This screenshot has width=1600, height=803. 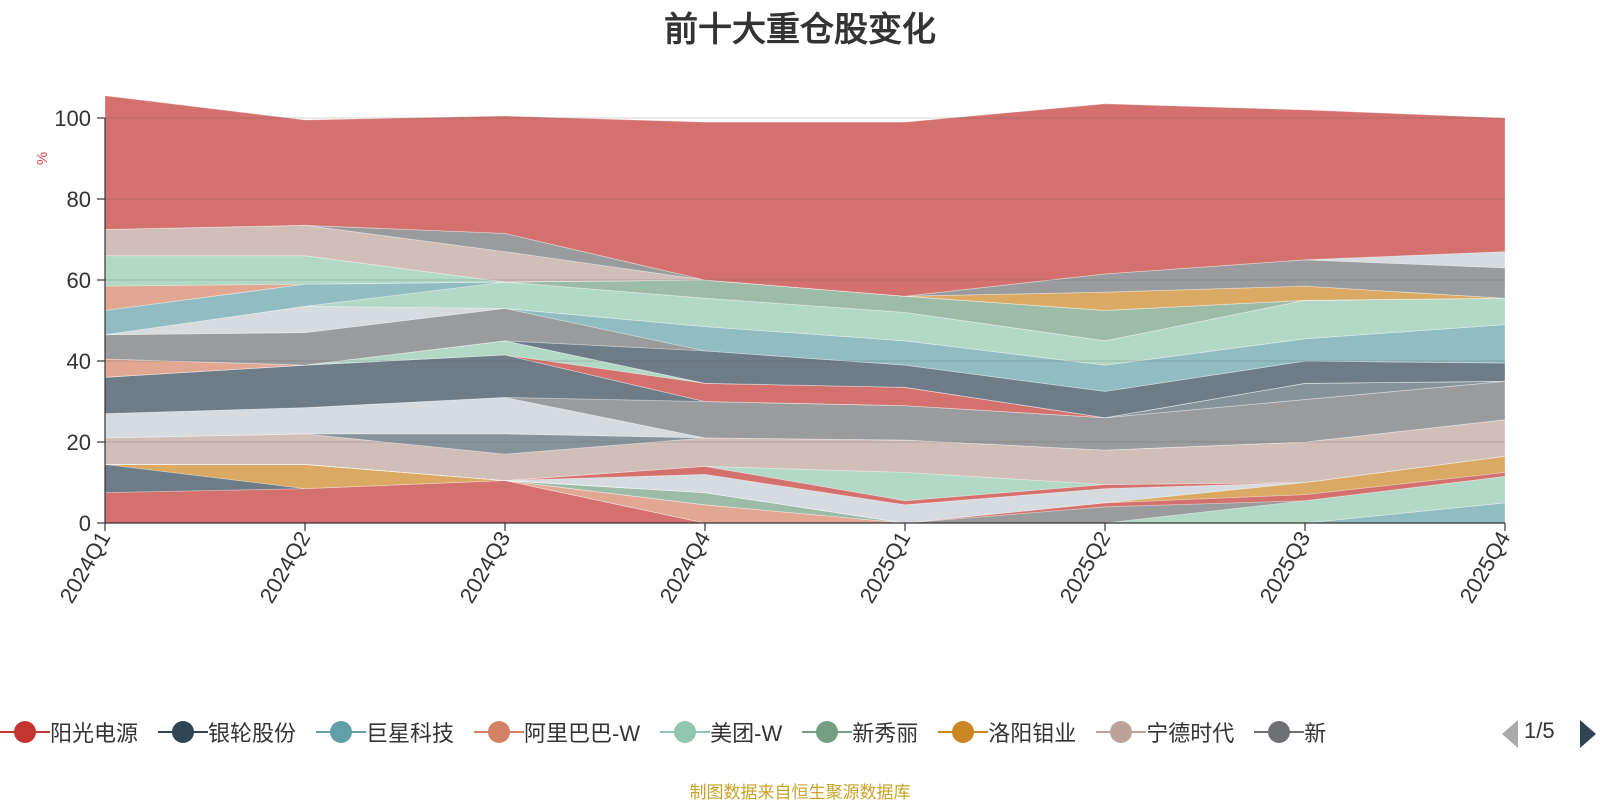 I want to click on legend-pager: 1/5, so click(x=1551, y=734).